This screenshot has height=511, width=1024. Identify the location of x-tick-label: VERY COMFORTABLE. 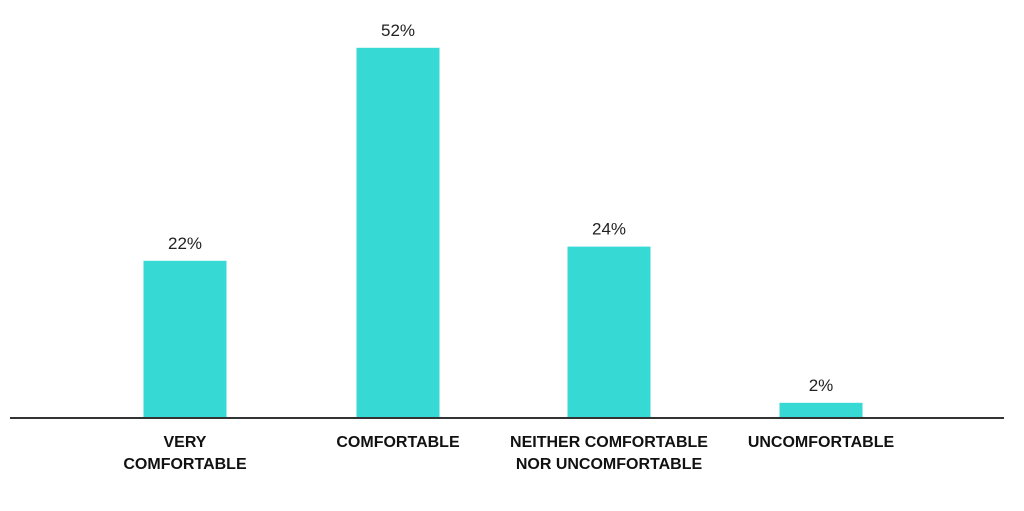
(185, 453).